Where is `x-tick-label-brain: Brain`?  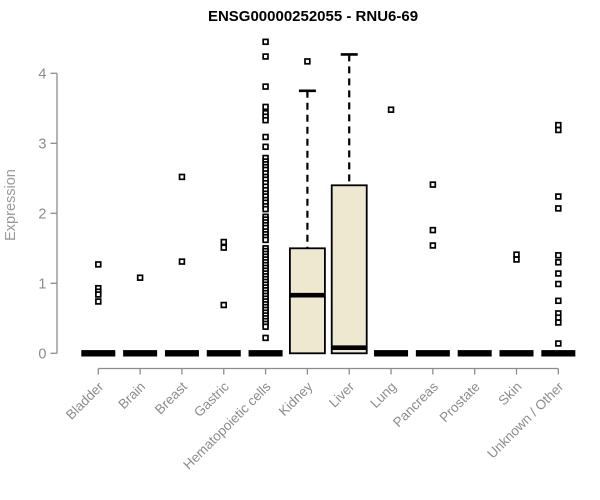
x-tick-label-brain: Brain is located at coordinates (131, 395).